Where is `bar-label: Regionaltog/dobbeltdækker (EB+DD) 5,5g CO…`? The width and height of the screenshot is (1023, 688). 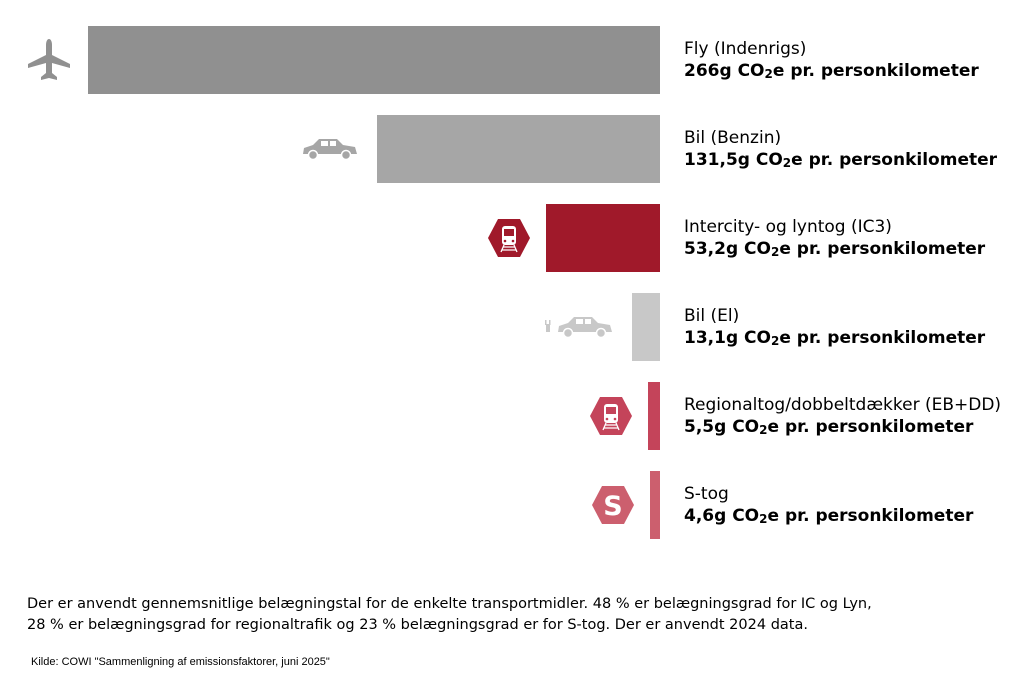
bar-label: Regionaltog/dobbeltdækker (EB+DD) 5,5g CO… is located at coordinates (842, 417).